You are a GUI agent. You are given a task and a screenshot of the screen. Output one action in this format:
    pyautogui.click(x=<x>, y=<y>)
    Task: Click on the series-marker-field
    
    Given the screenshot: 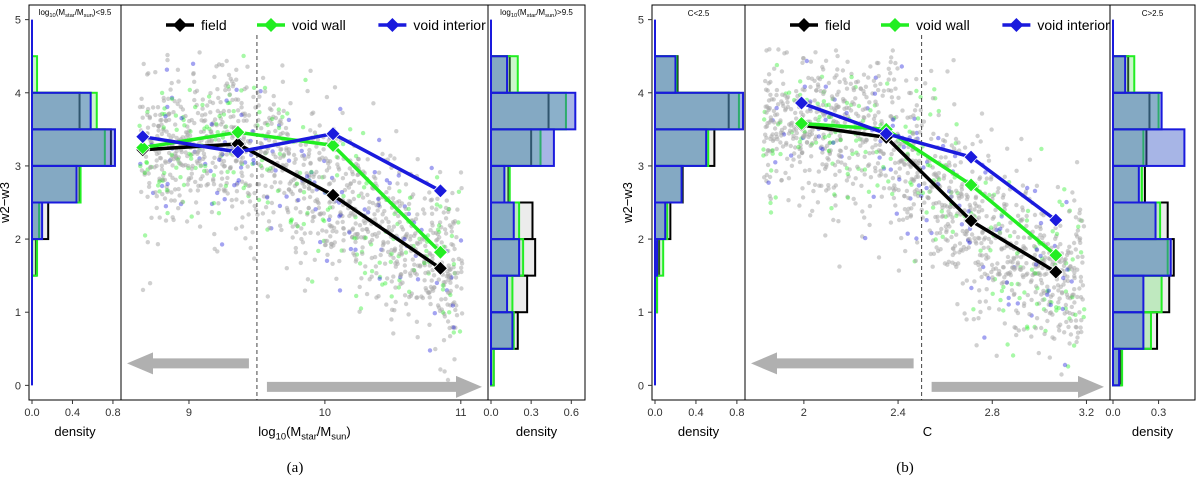 What is the action you would take?
    pyautogui.click(x=333, y=195)
    